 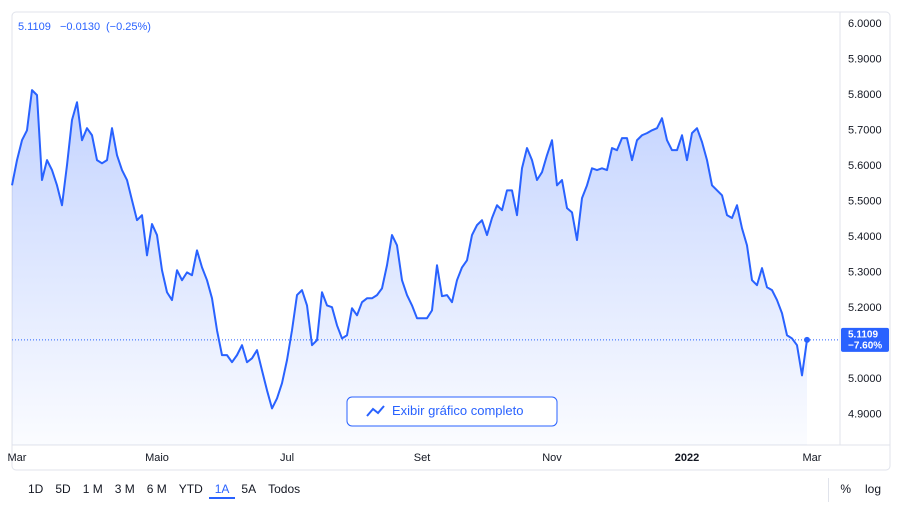 What do you see at coordinates (863, 335) in the screenshot?
I see `price-tag-price: 5.1109` at bounding box center [863, 335].